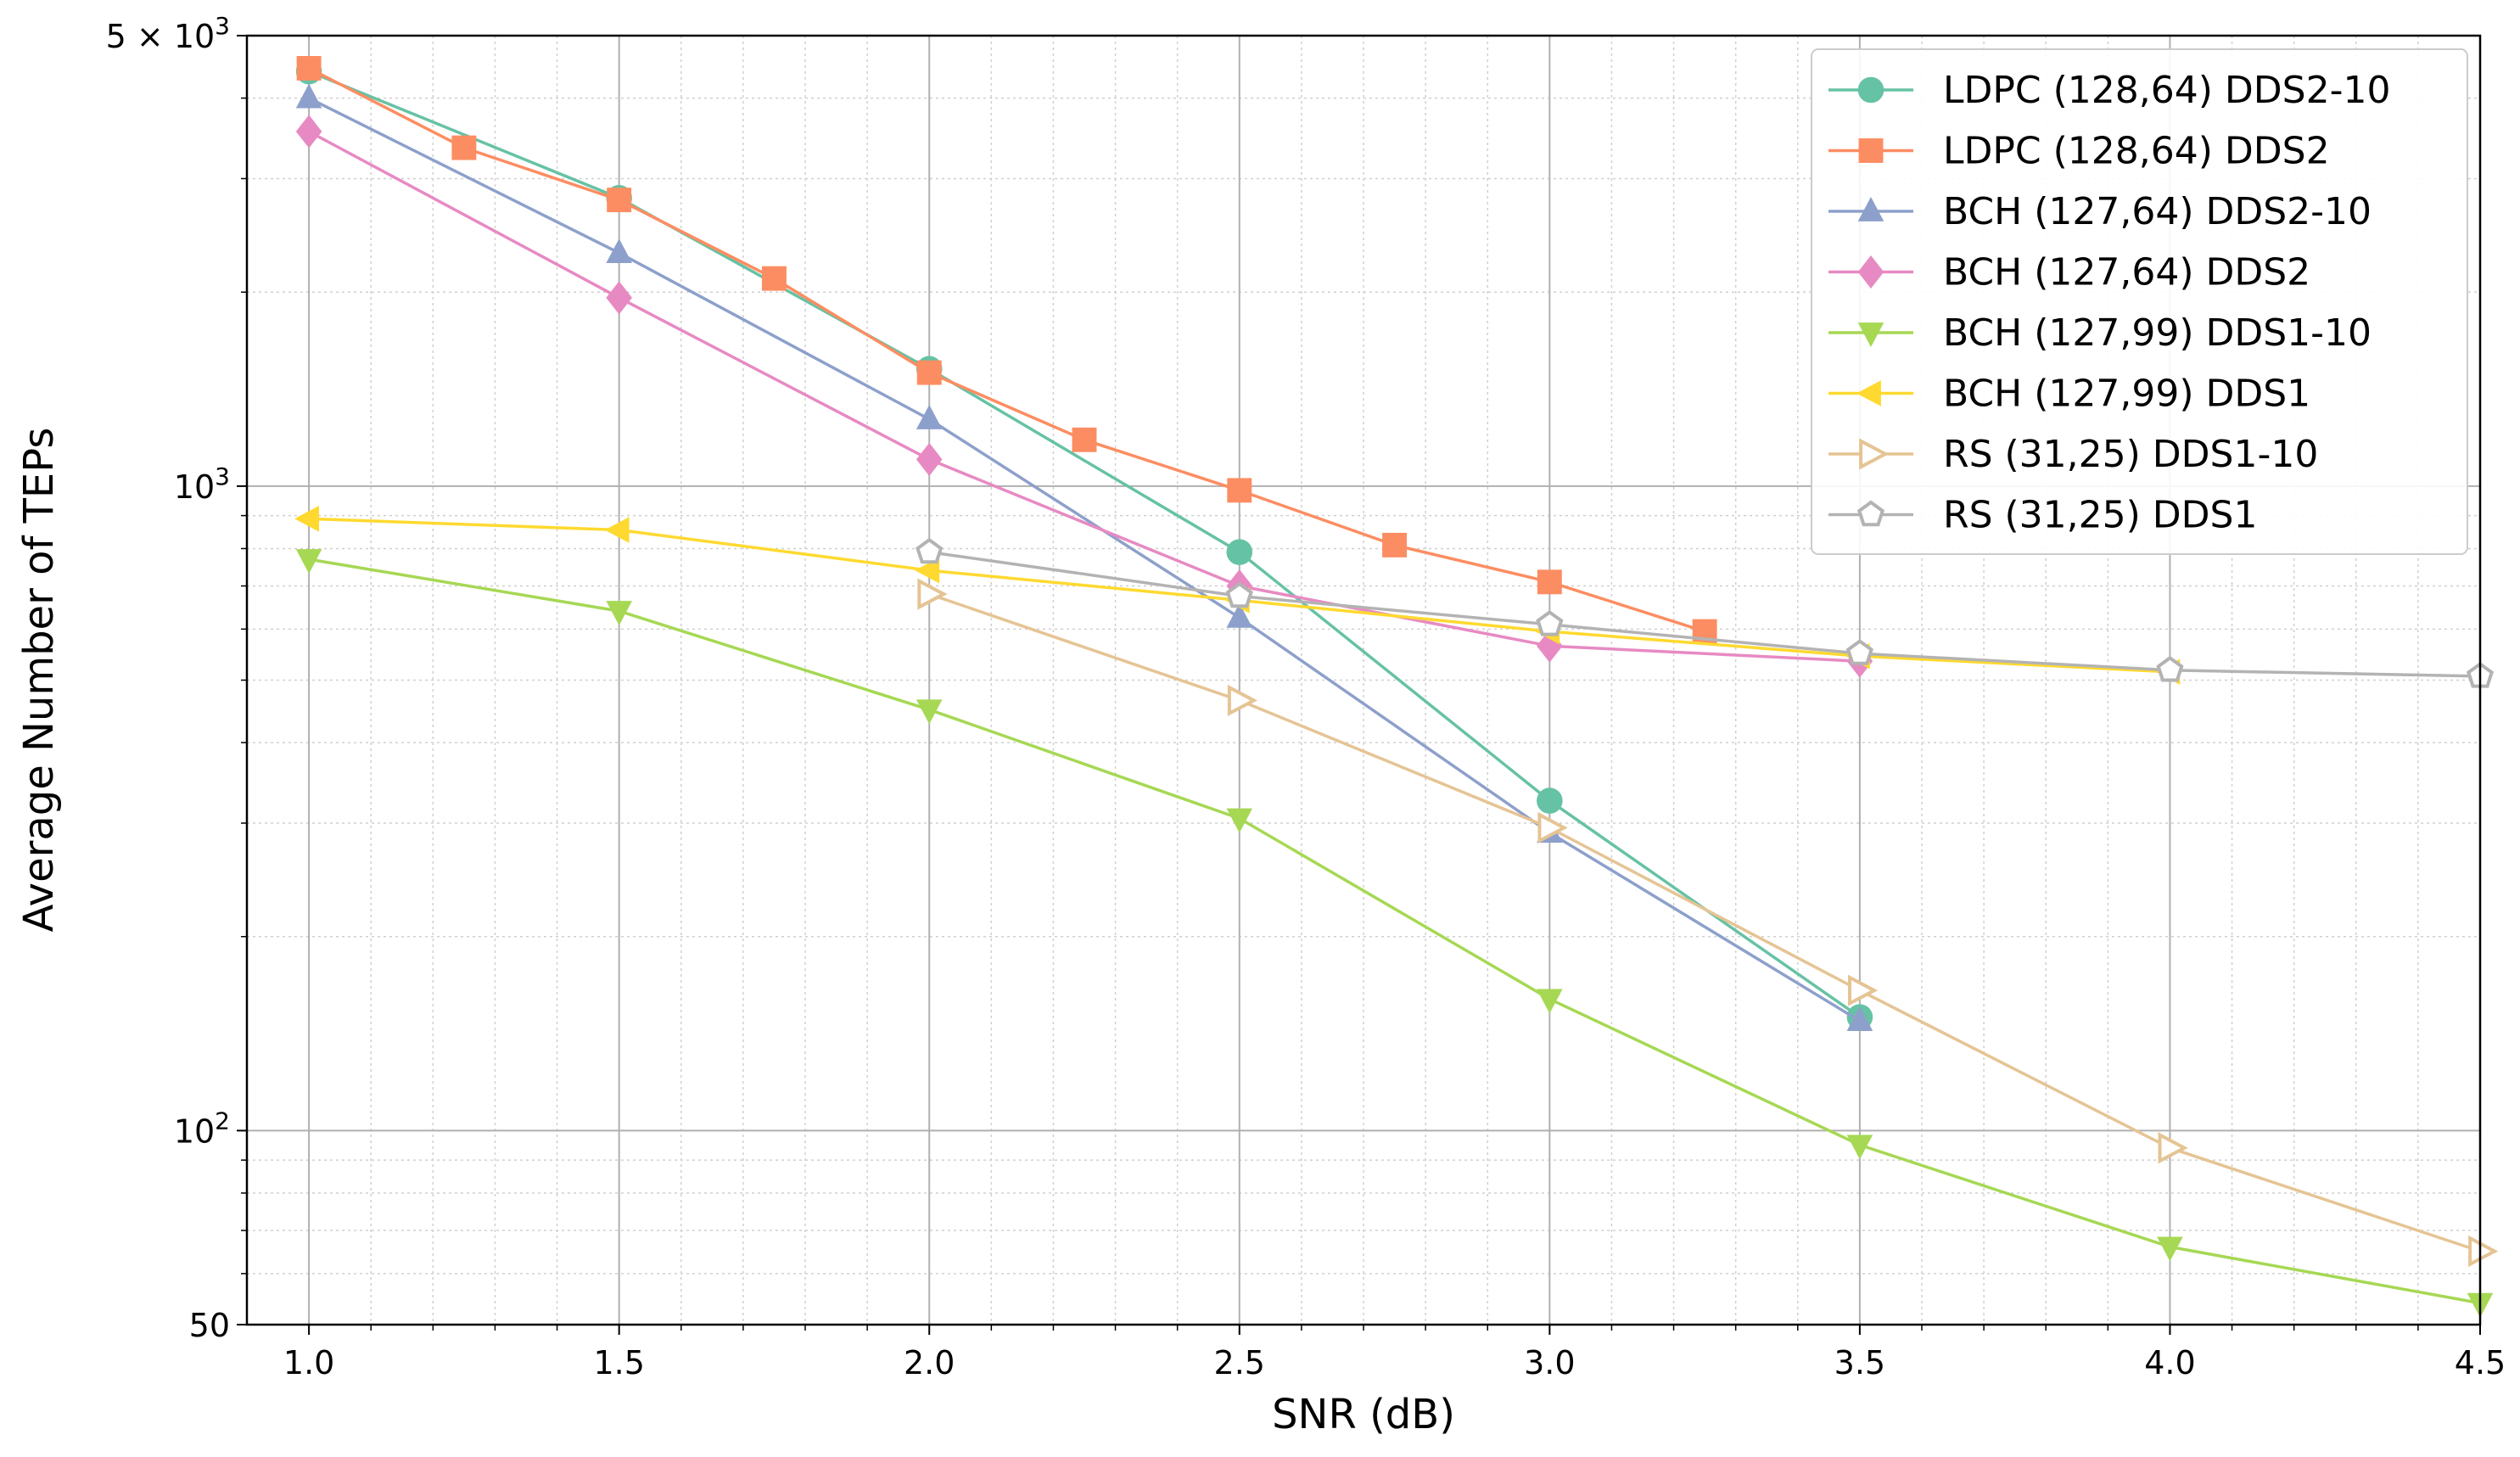 This screenshot has width=2520, height=1457. Describe the element at coordinates (2480, 1362) in the screenshot. I see `x-tick-label: 4.5` at that location.